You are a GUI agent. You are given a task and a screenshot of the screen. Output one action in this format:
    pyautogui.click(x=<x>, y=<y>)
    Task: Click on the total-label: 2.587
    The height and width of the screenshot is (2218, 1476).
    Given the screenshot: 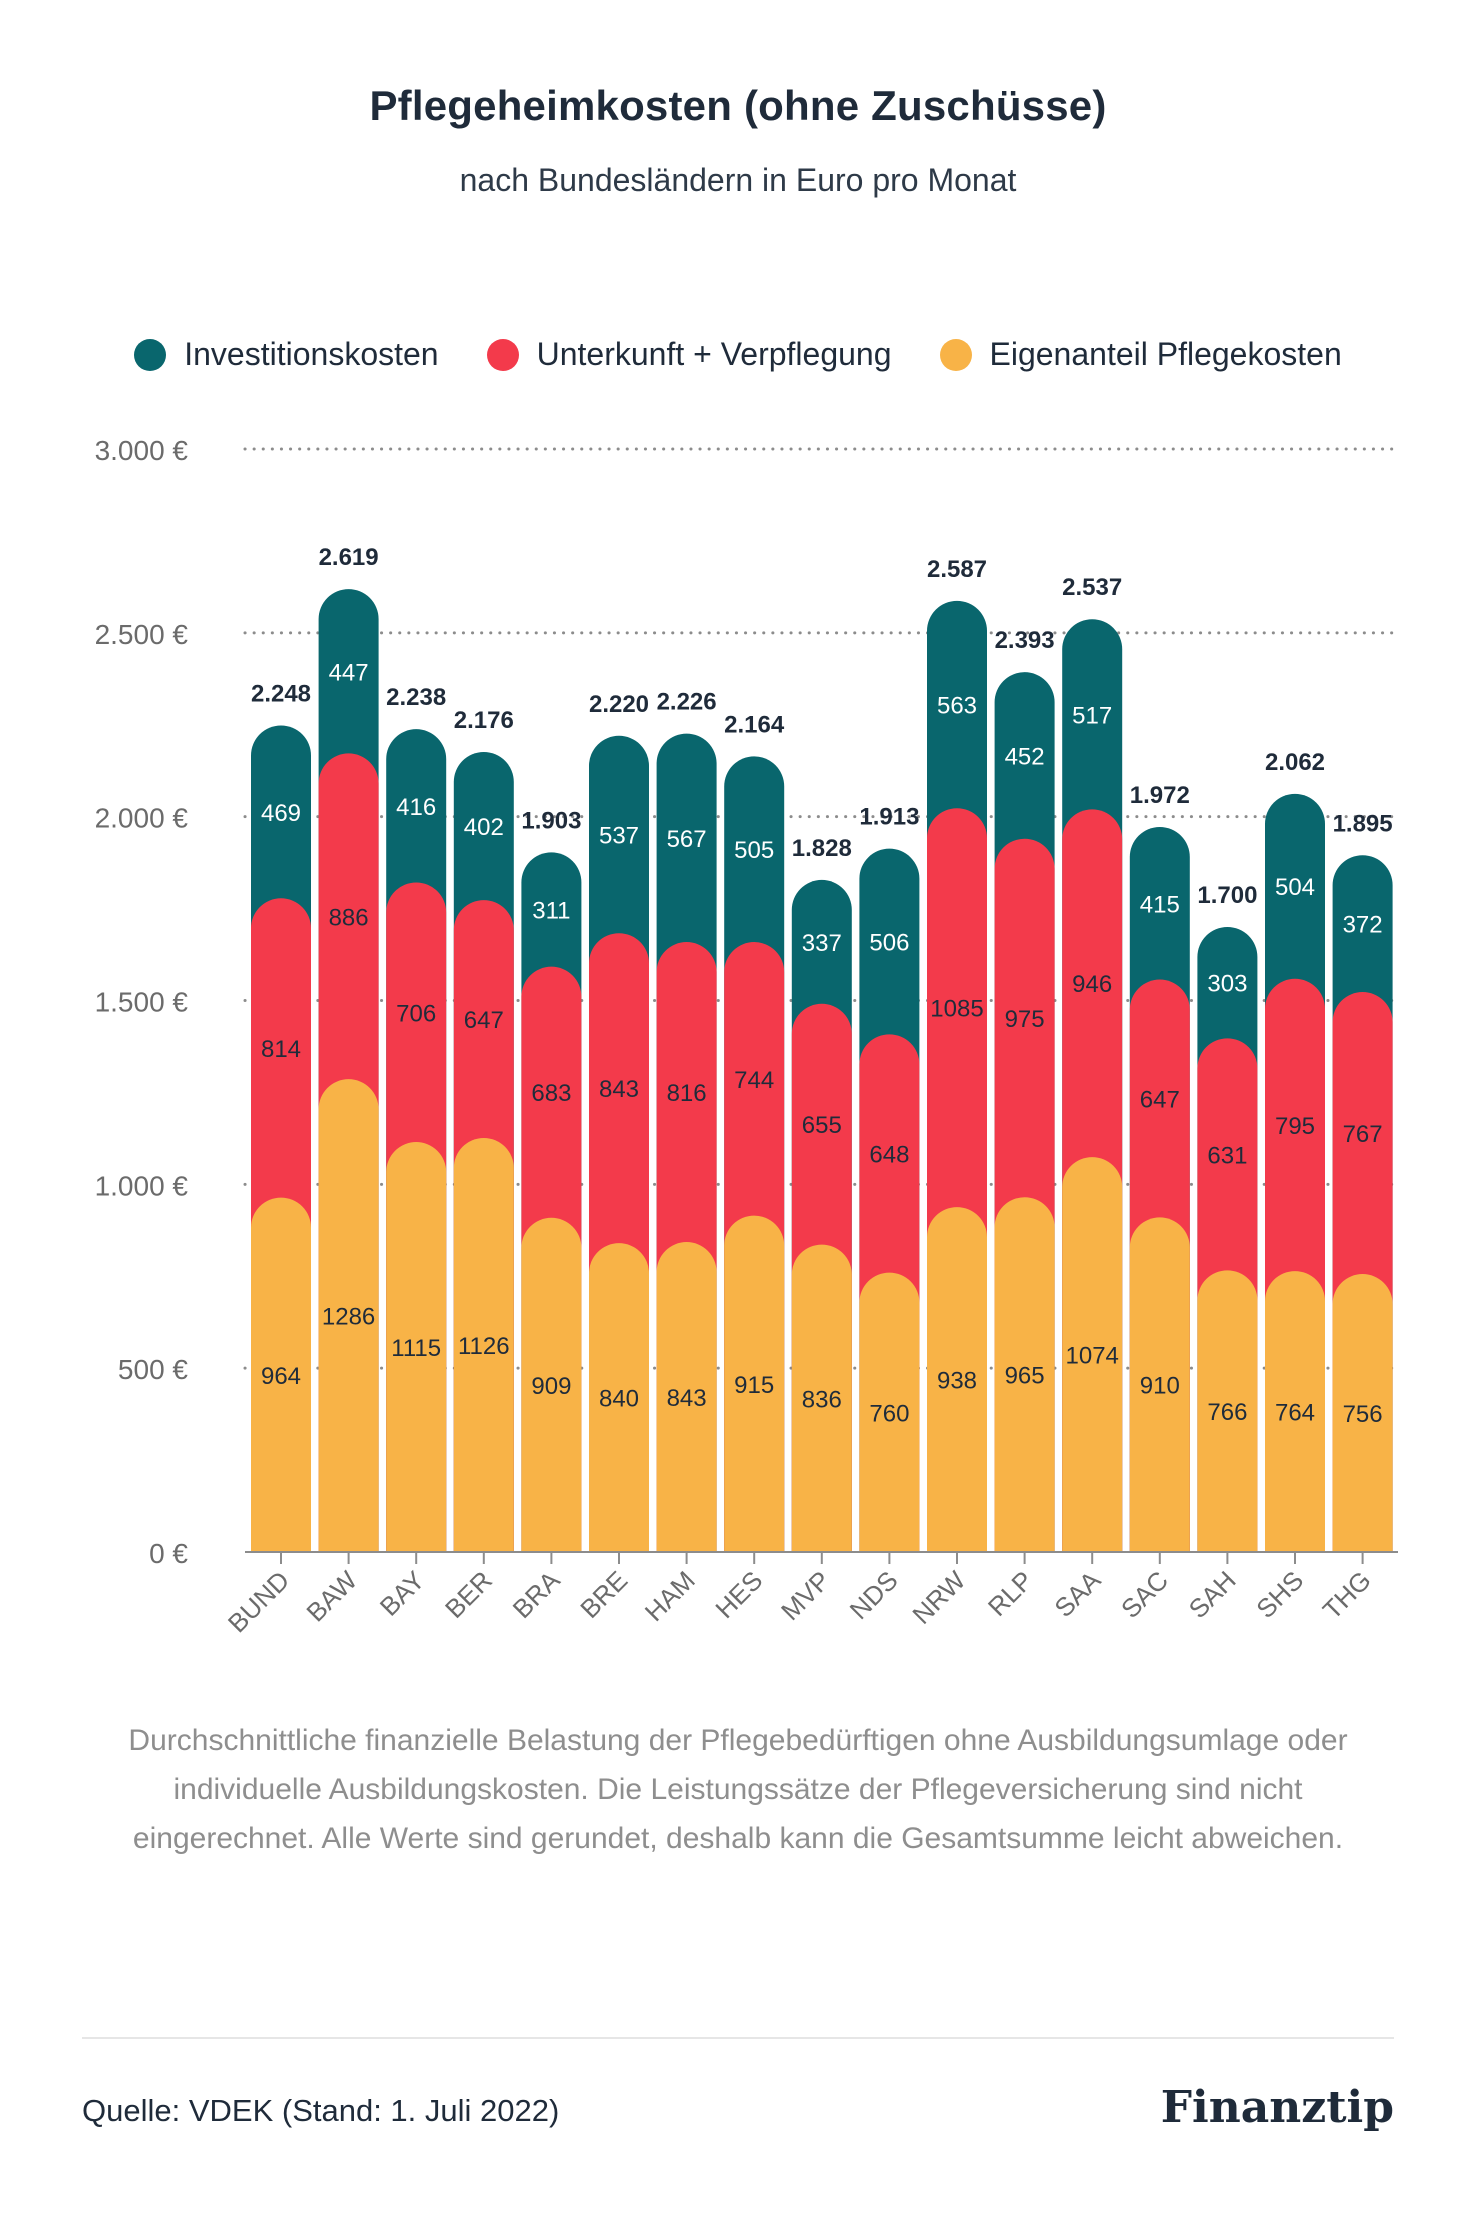 What is the action you would take?
    pyautogui.click(x=957, y=569)
    